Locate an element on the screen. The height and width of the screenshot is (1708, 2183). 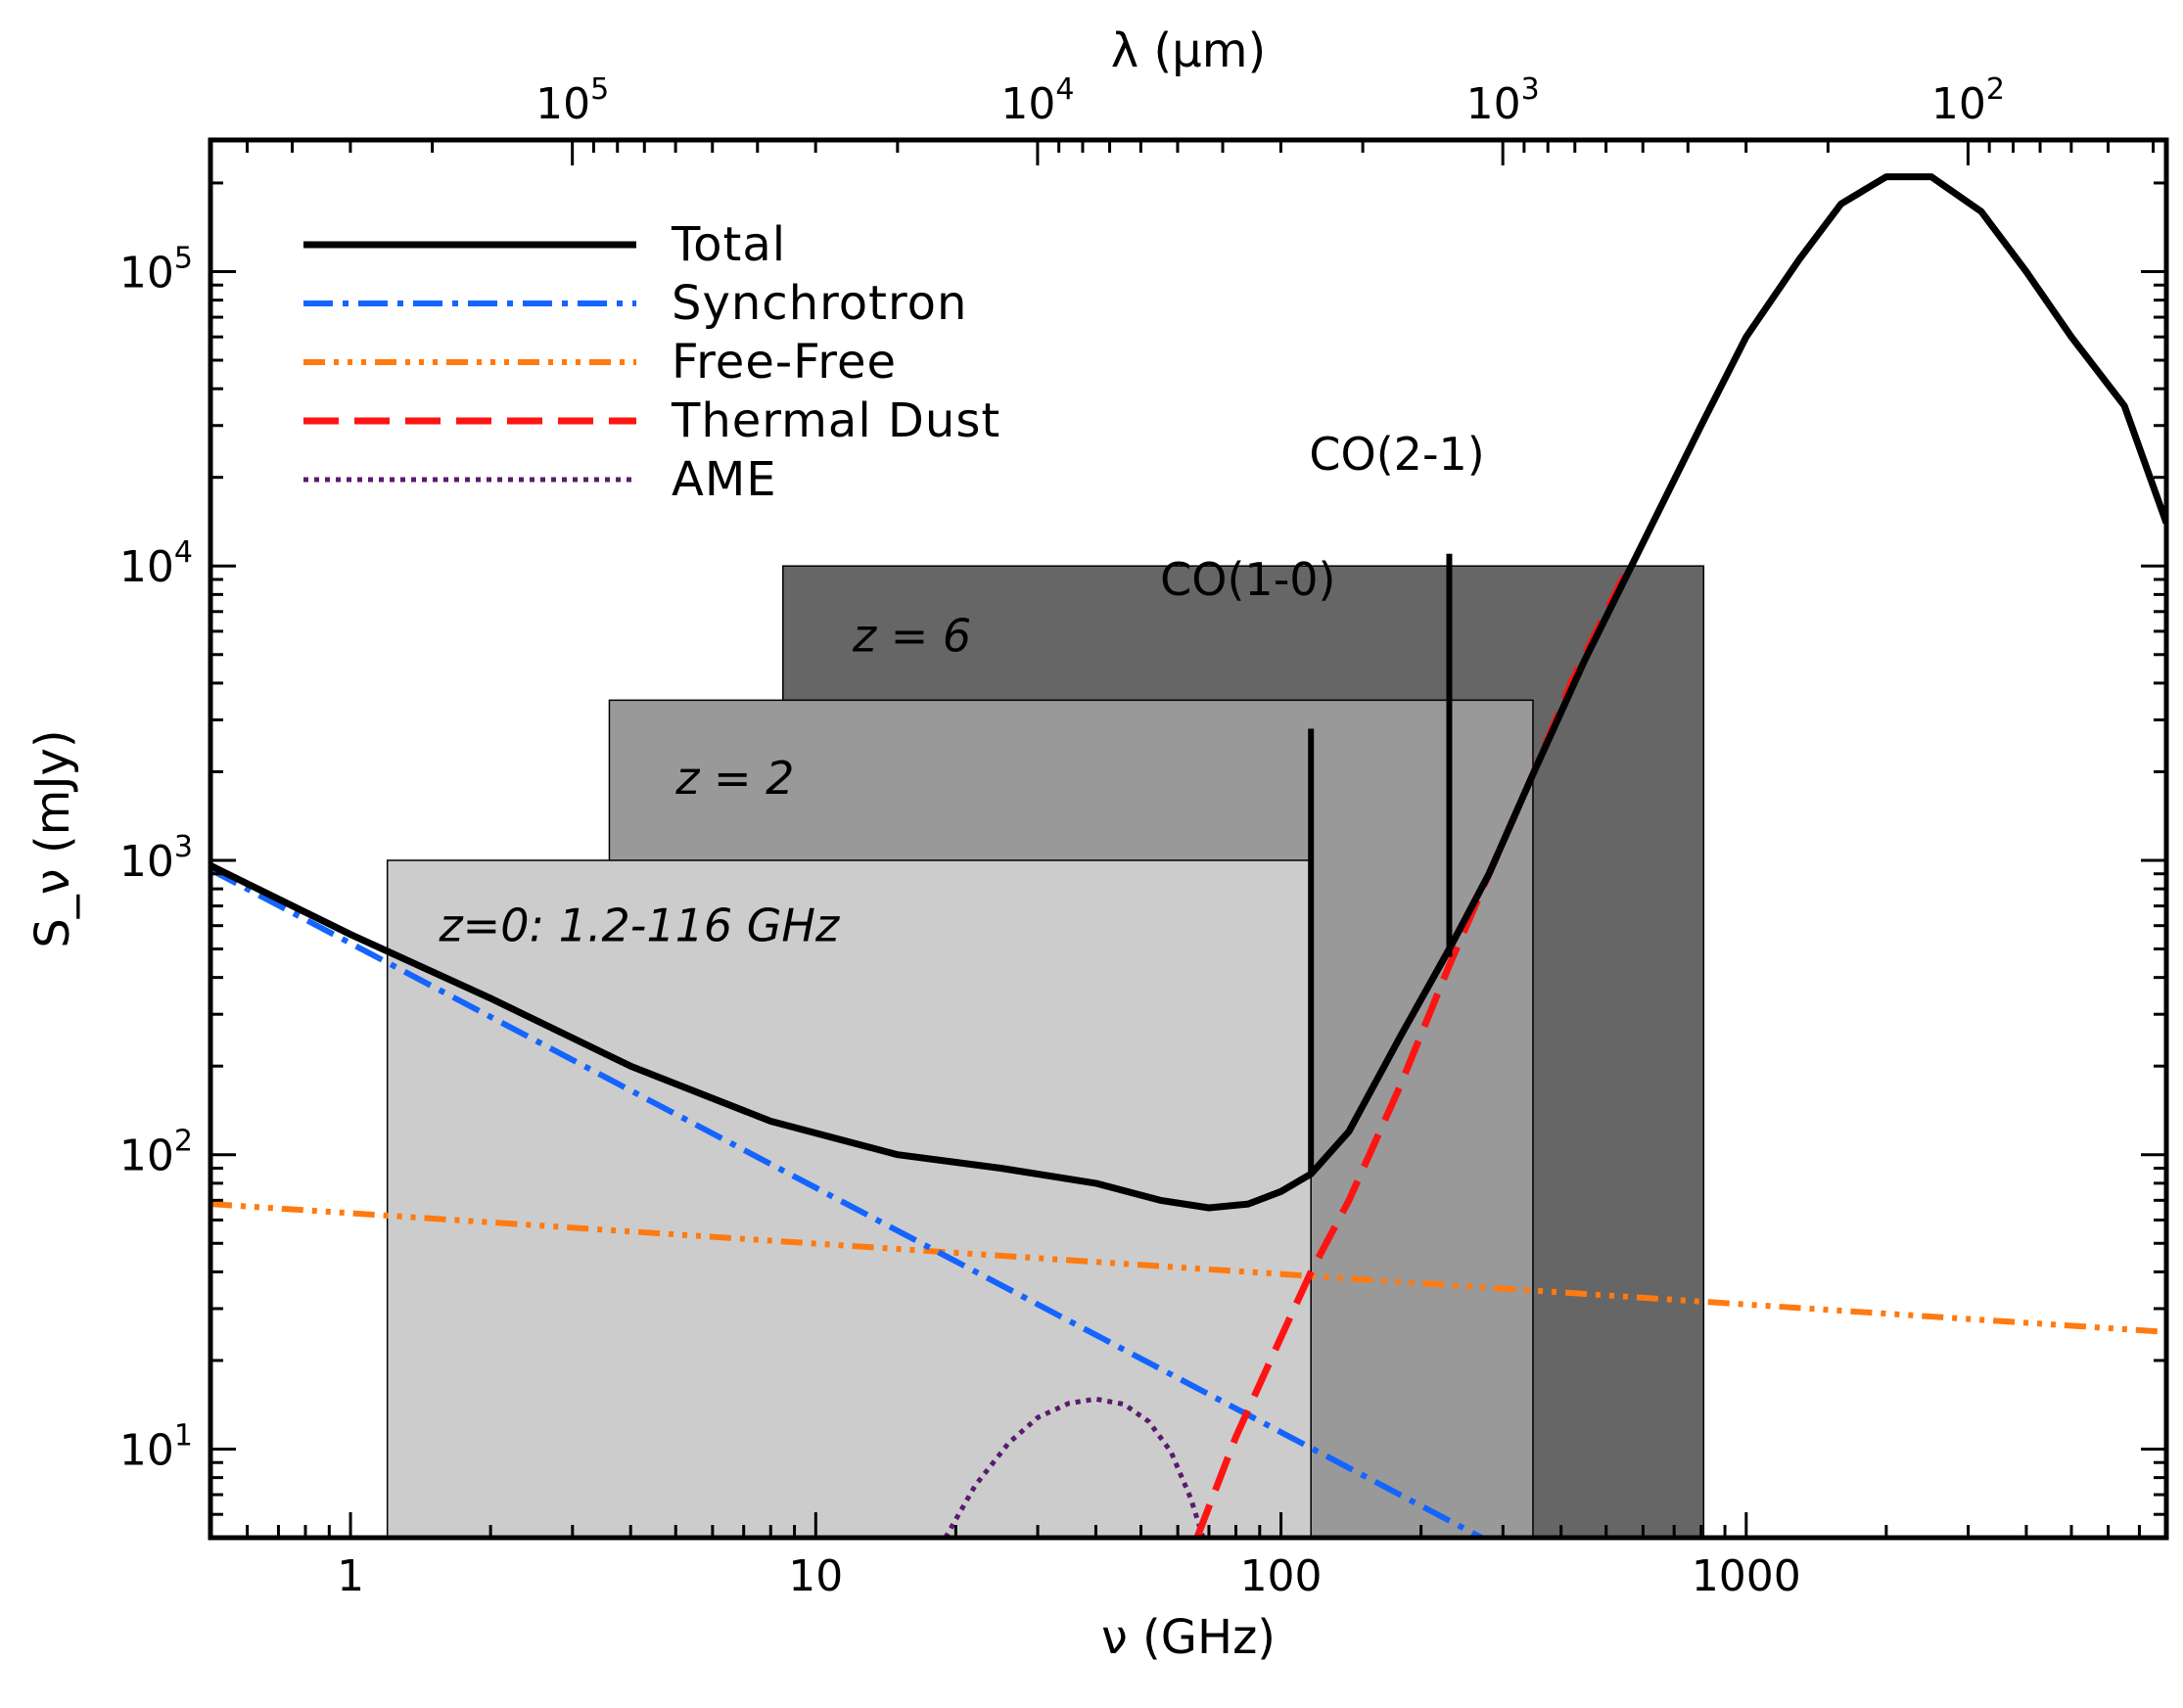
y-axis-title: S_ν (mJy) is located at coordinates (52, 838).